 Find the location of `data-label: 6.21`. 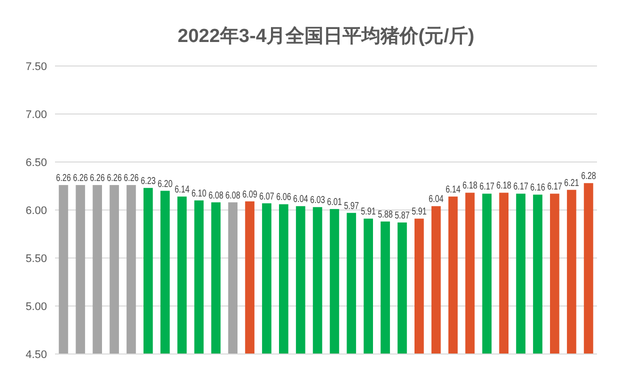

data-label: 6.21 is located at coordinates (574, 183).